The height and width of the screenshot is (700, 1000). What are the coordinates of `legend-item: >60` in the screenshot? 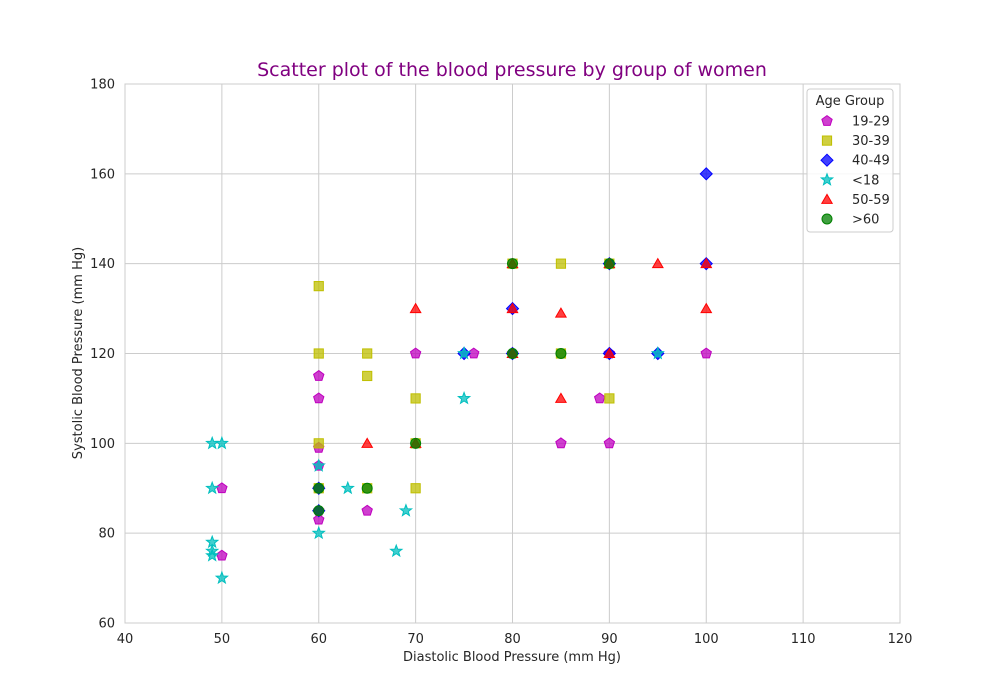 It's located at (850, 220).